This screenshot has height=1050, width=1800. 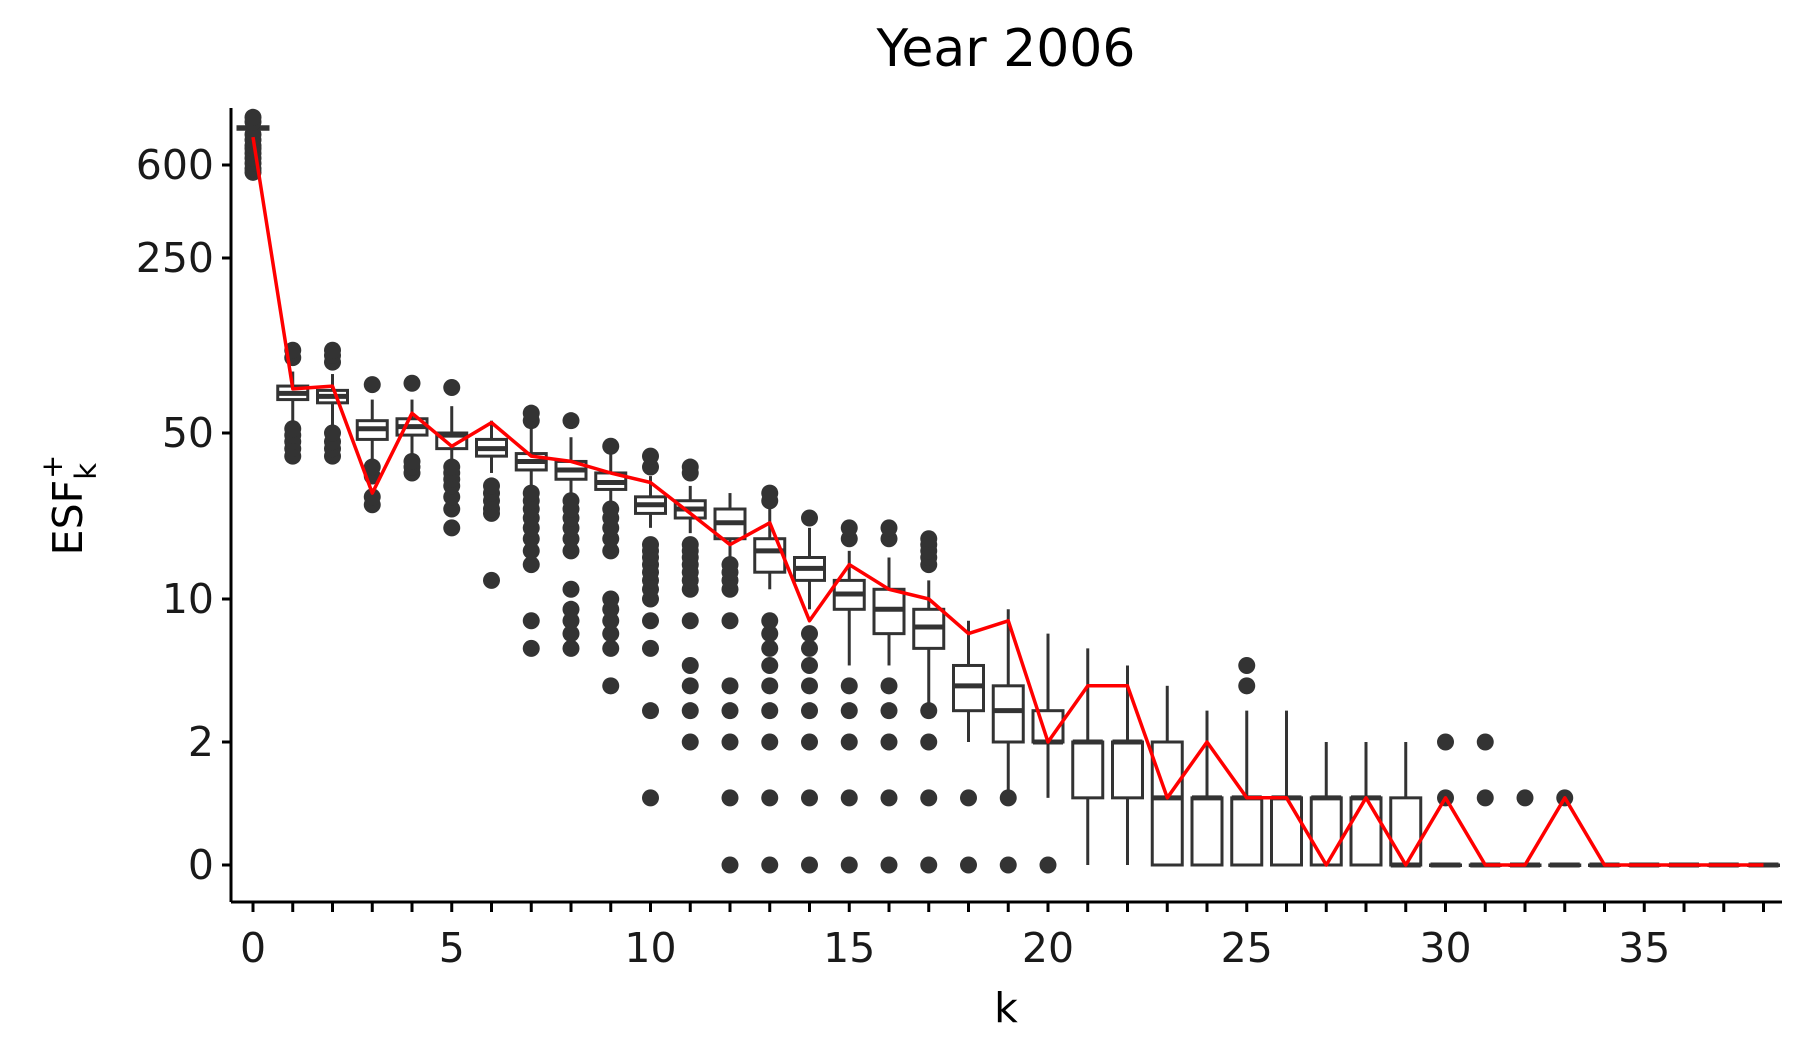 What do you see at coordinates (1002, 937) in the screenshot?
I see `x-axis-ticks: 0 5 10 15 20 25 30 35` at bounding box center [1002, 937].